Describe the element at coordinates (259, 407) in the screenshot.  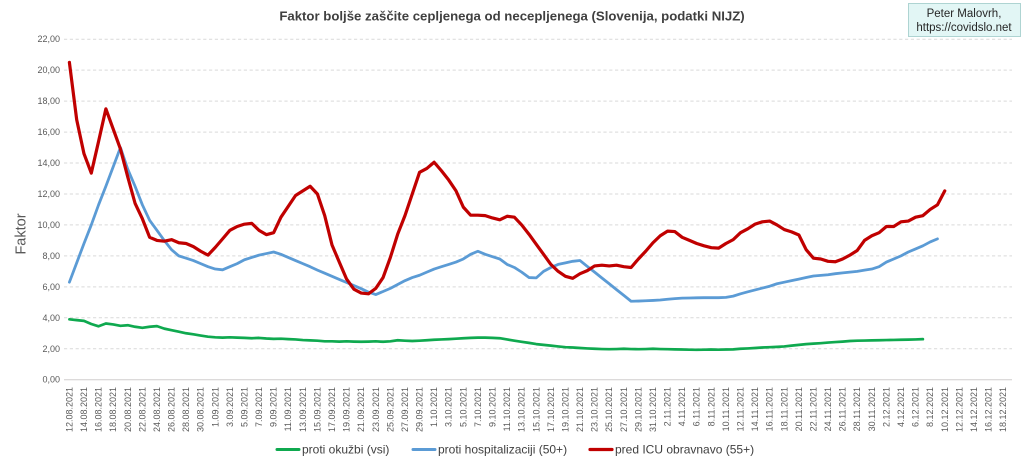
I see `svg-text: 7.09.2021` at that location.